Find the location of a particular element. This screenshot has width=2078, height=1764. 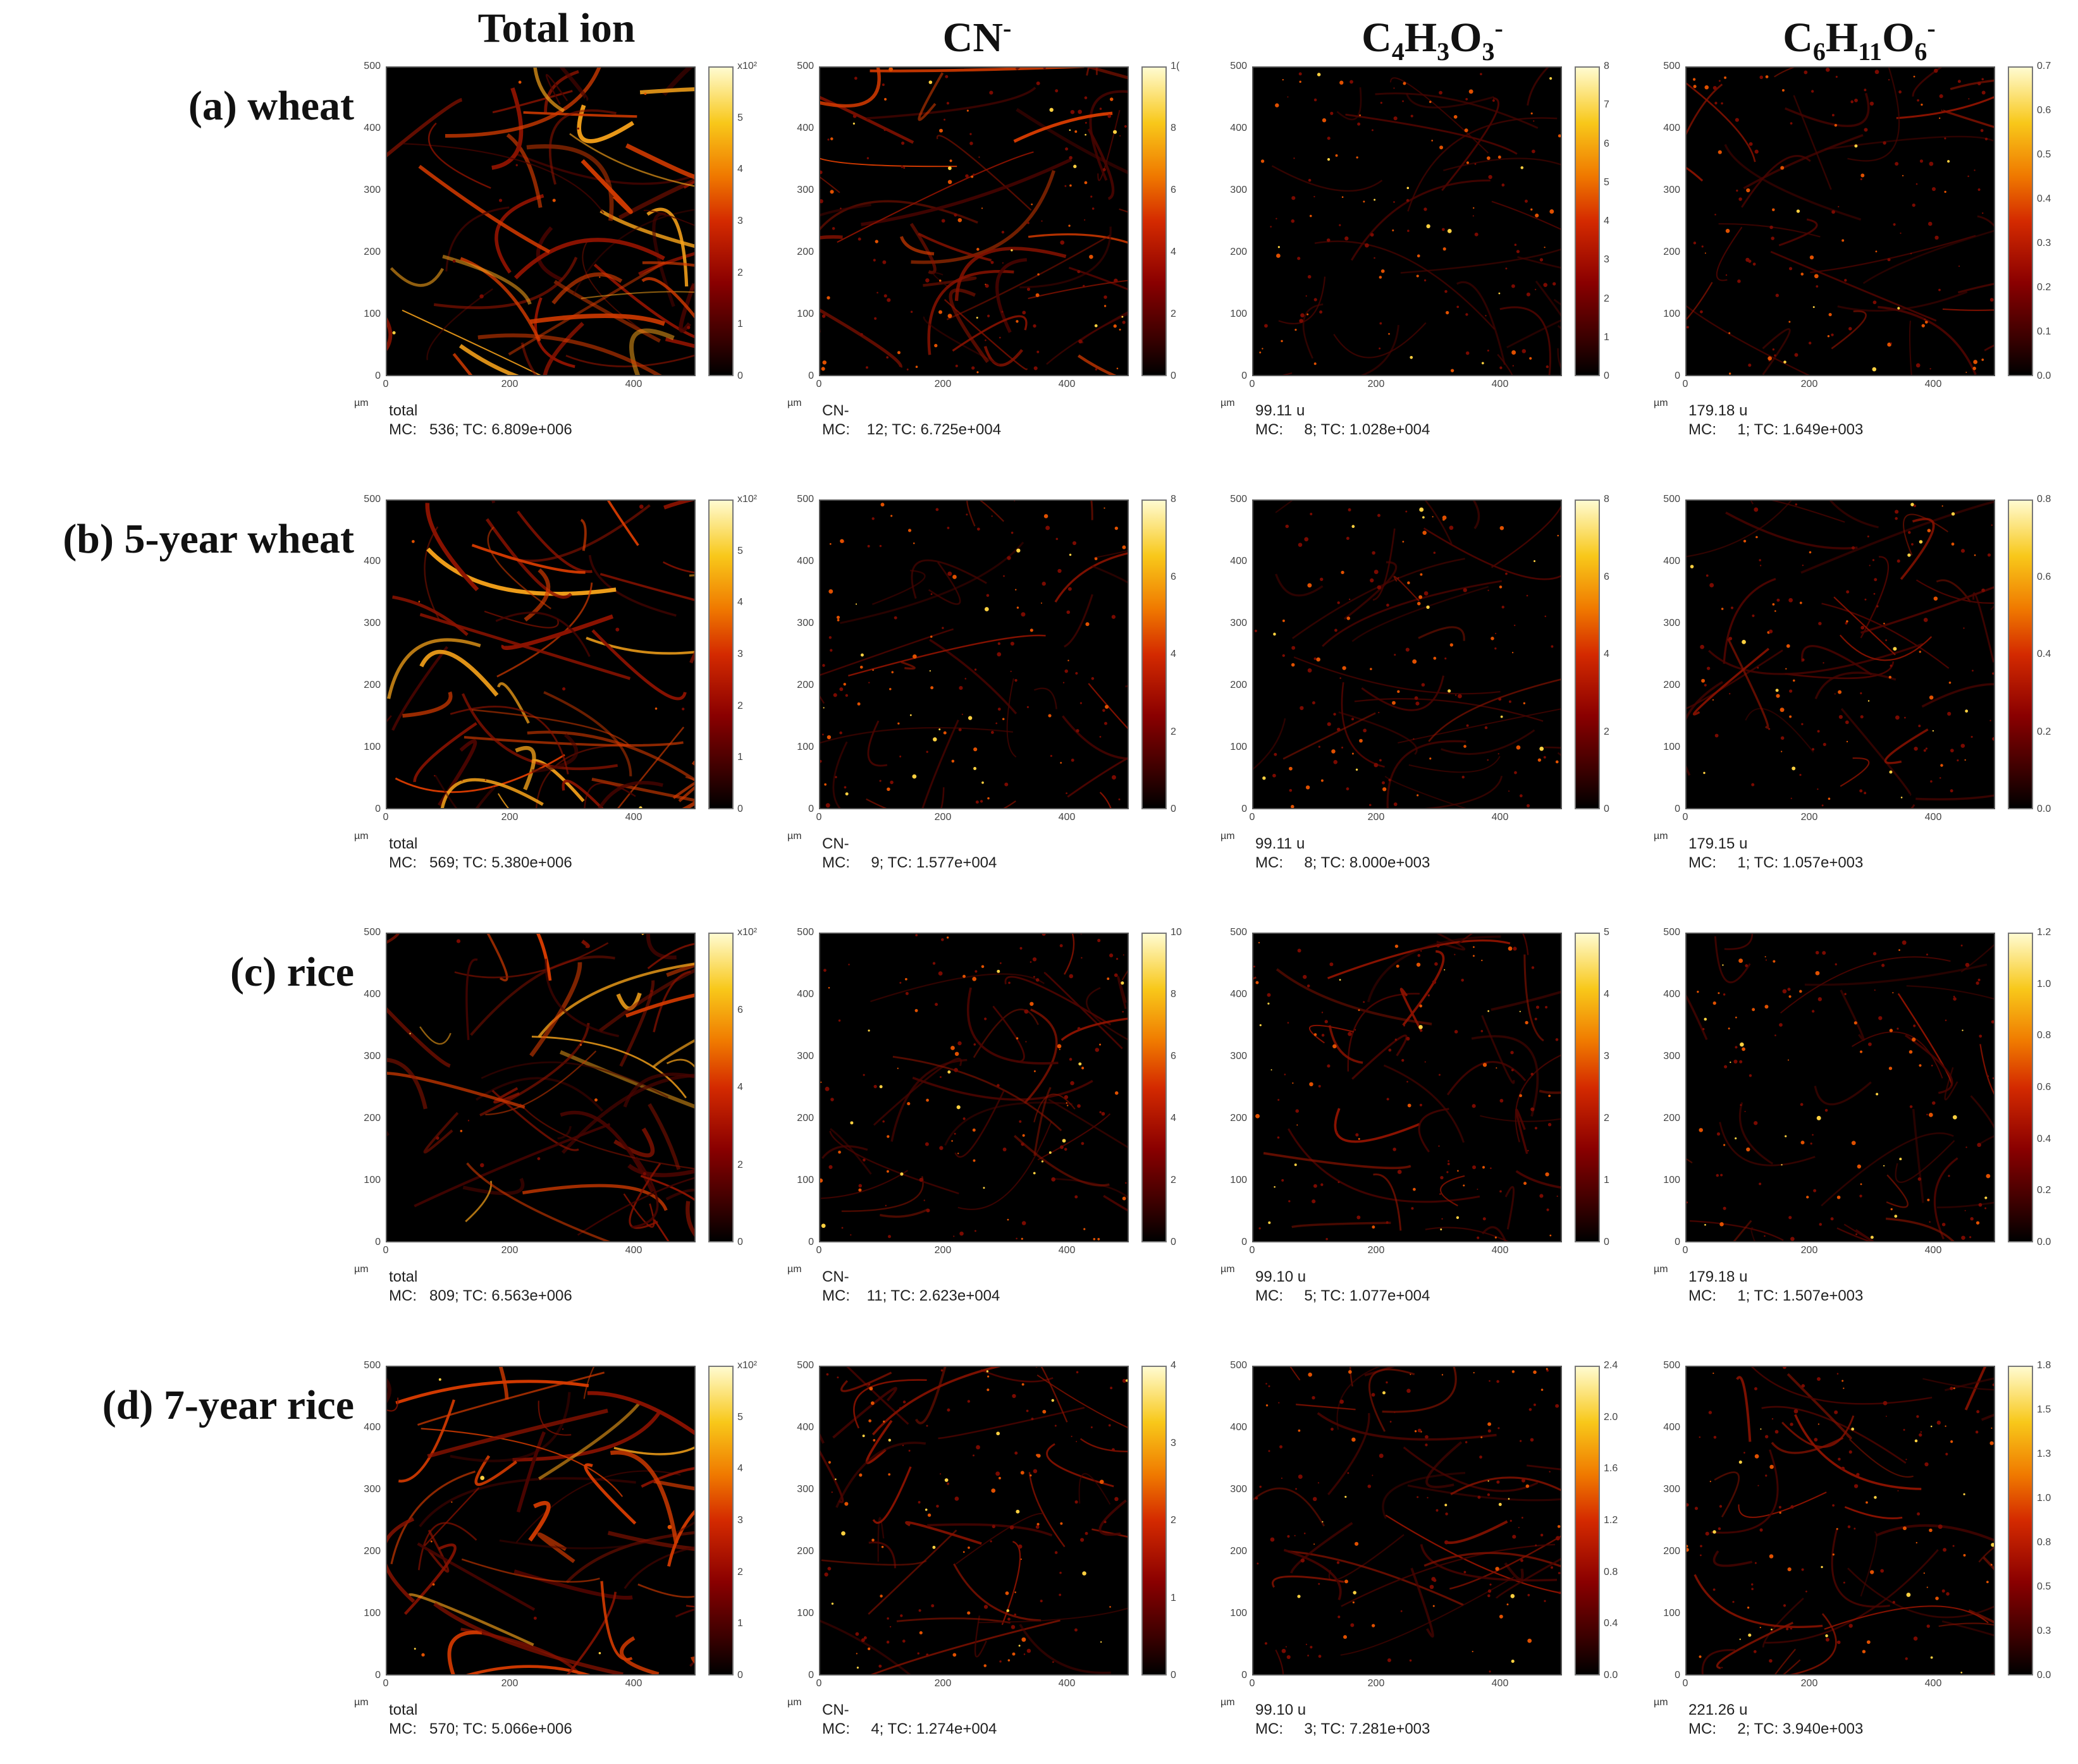

x-tick-label: 0 is located at coordinates (819, 384).